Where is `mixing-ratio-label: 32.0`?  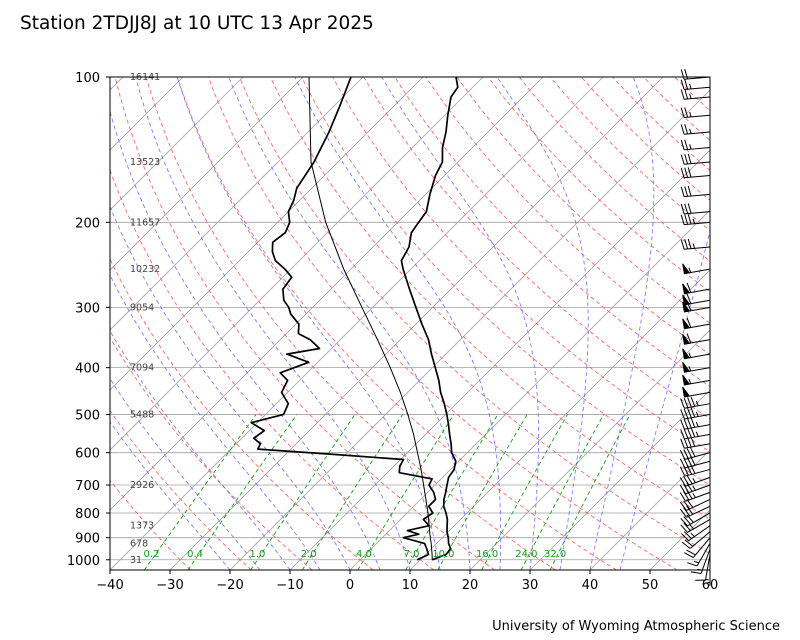 mixing-ratio-label: 32.0 is located at coordinates (555, 554).